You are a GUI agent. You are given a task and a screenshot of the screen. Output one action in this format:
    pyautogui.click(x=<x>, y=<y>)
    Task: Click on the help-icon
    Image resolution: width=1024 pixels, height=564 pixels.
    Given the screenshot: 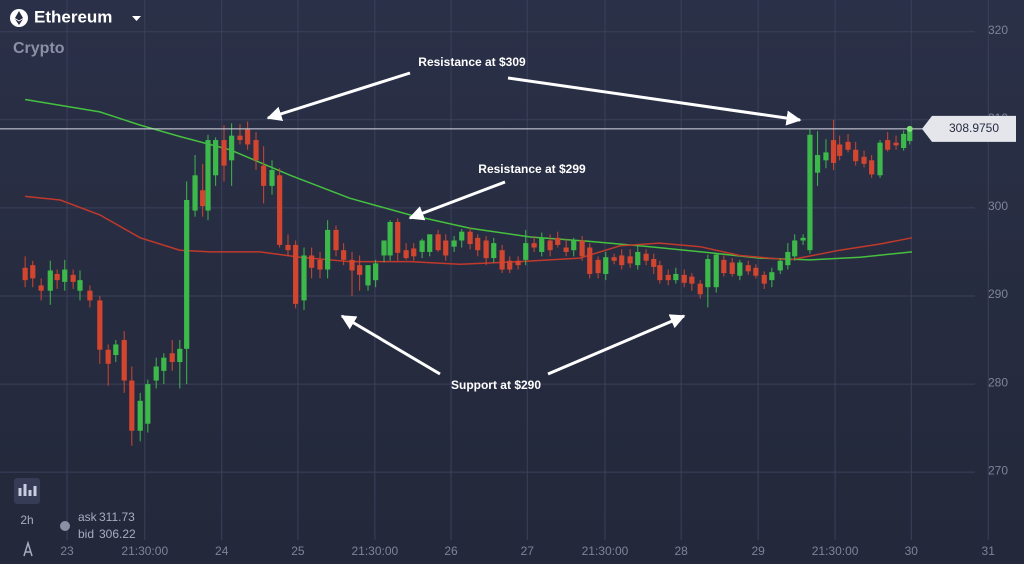 What is the action you would take?
    pyautogui.click(x=65, y=526)
    